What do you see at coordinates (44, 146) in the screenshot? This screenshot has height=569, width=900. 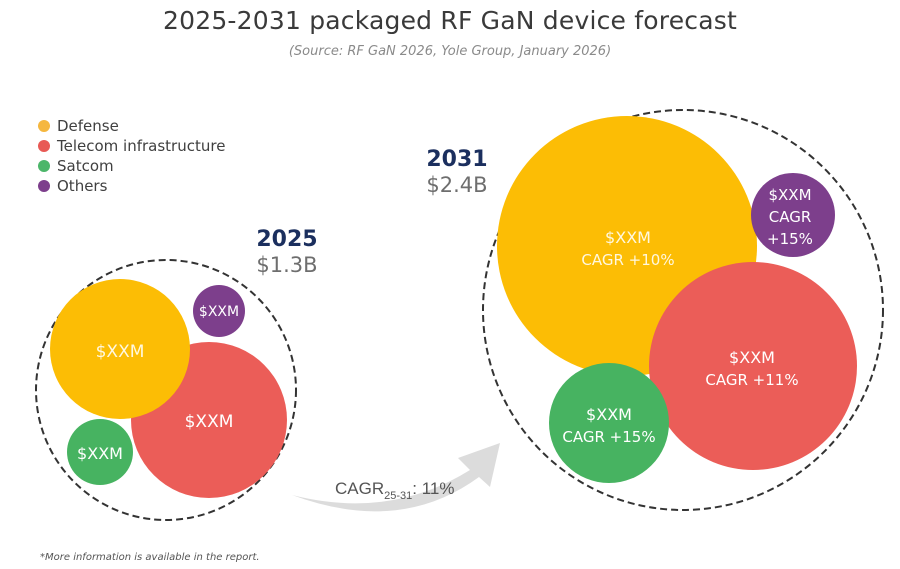 I see `telecom-dot-icon` at bounding box center [44, 146].